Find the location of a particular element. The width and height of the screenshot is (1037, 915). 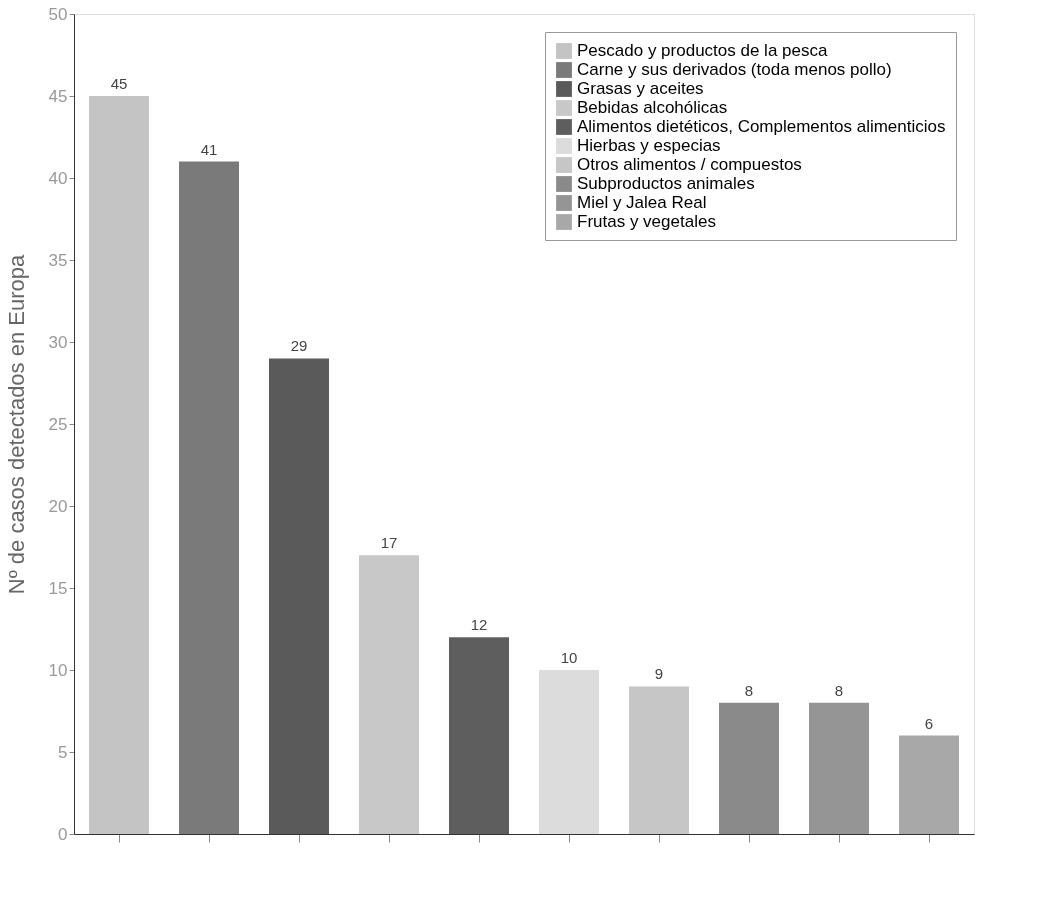

legend-label: Miel y Jalea Real is located at coordinates (642, 202).